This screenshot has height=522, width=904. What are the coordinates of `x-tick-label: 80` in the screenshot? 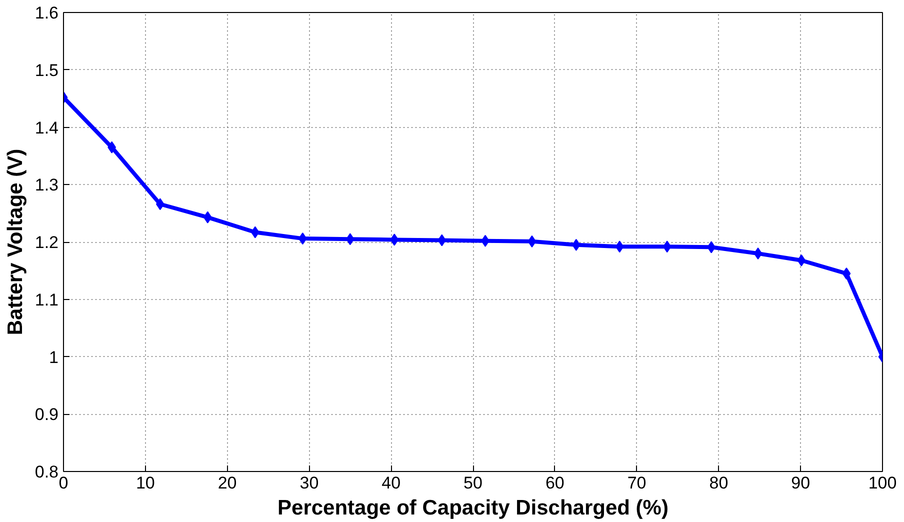 It's located at (718, 483).